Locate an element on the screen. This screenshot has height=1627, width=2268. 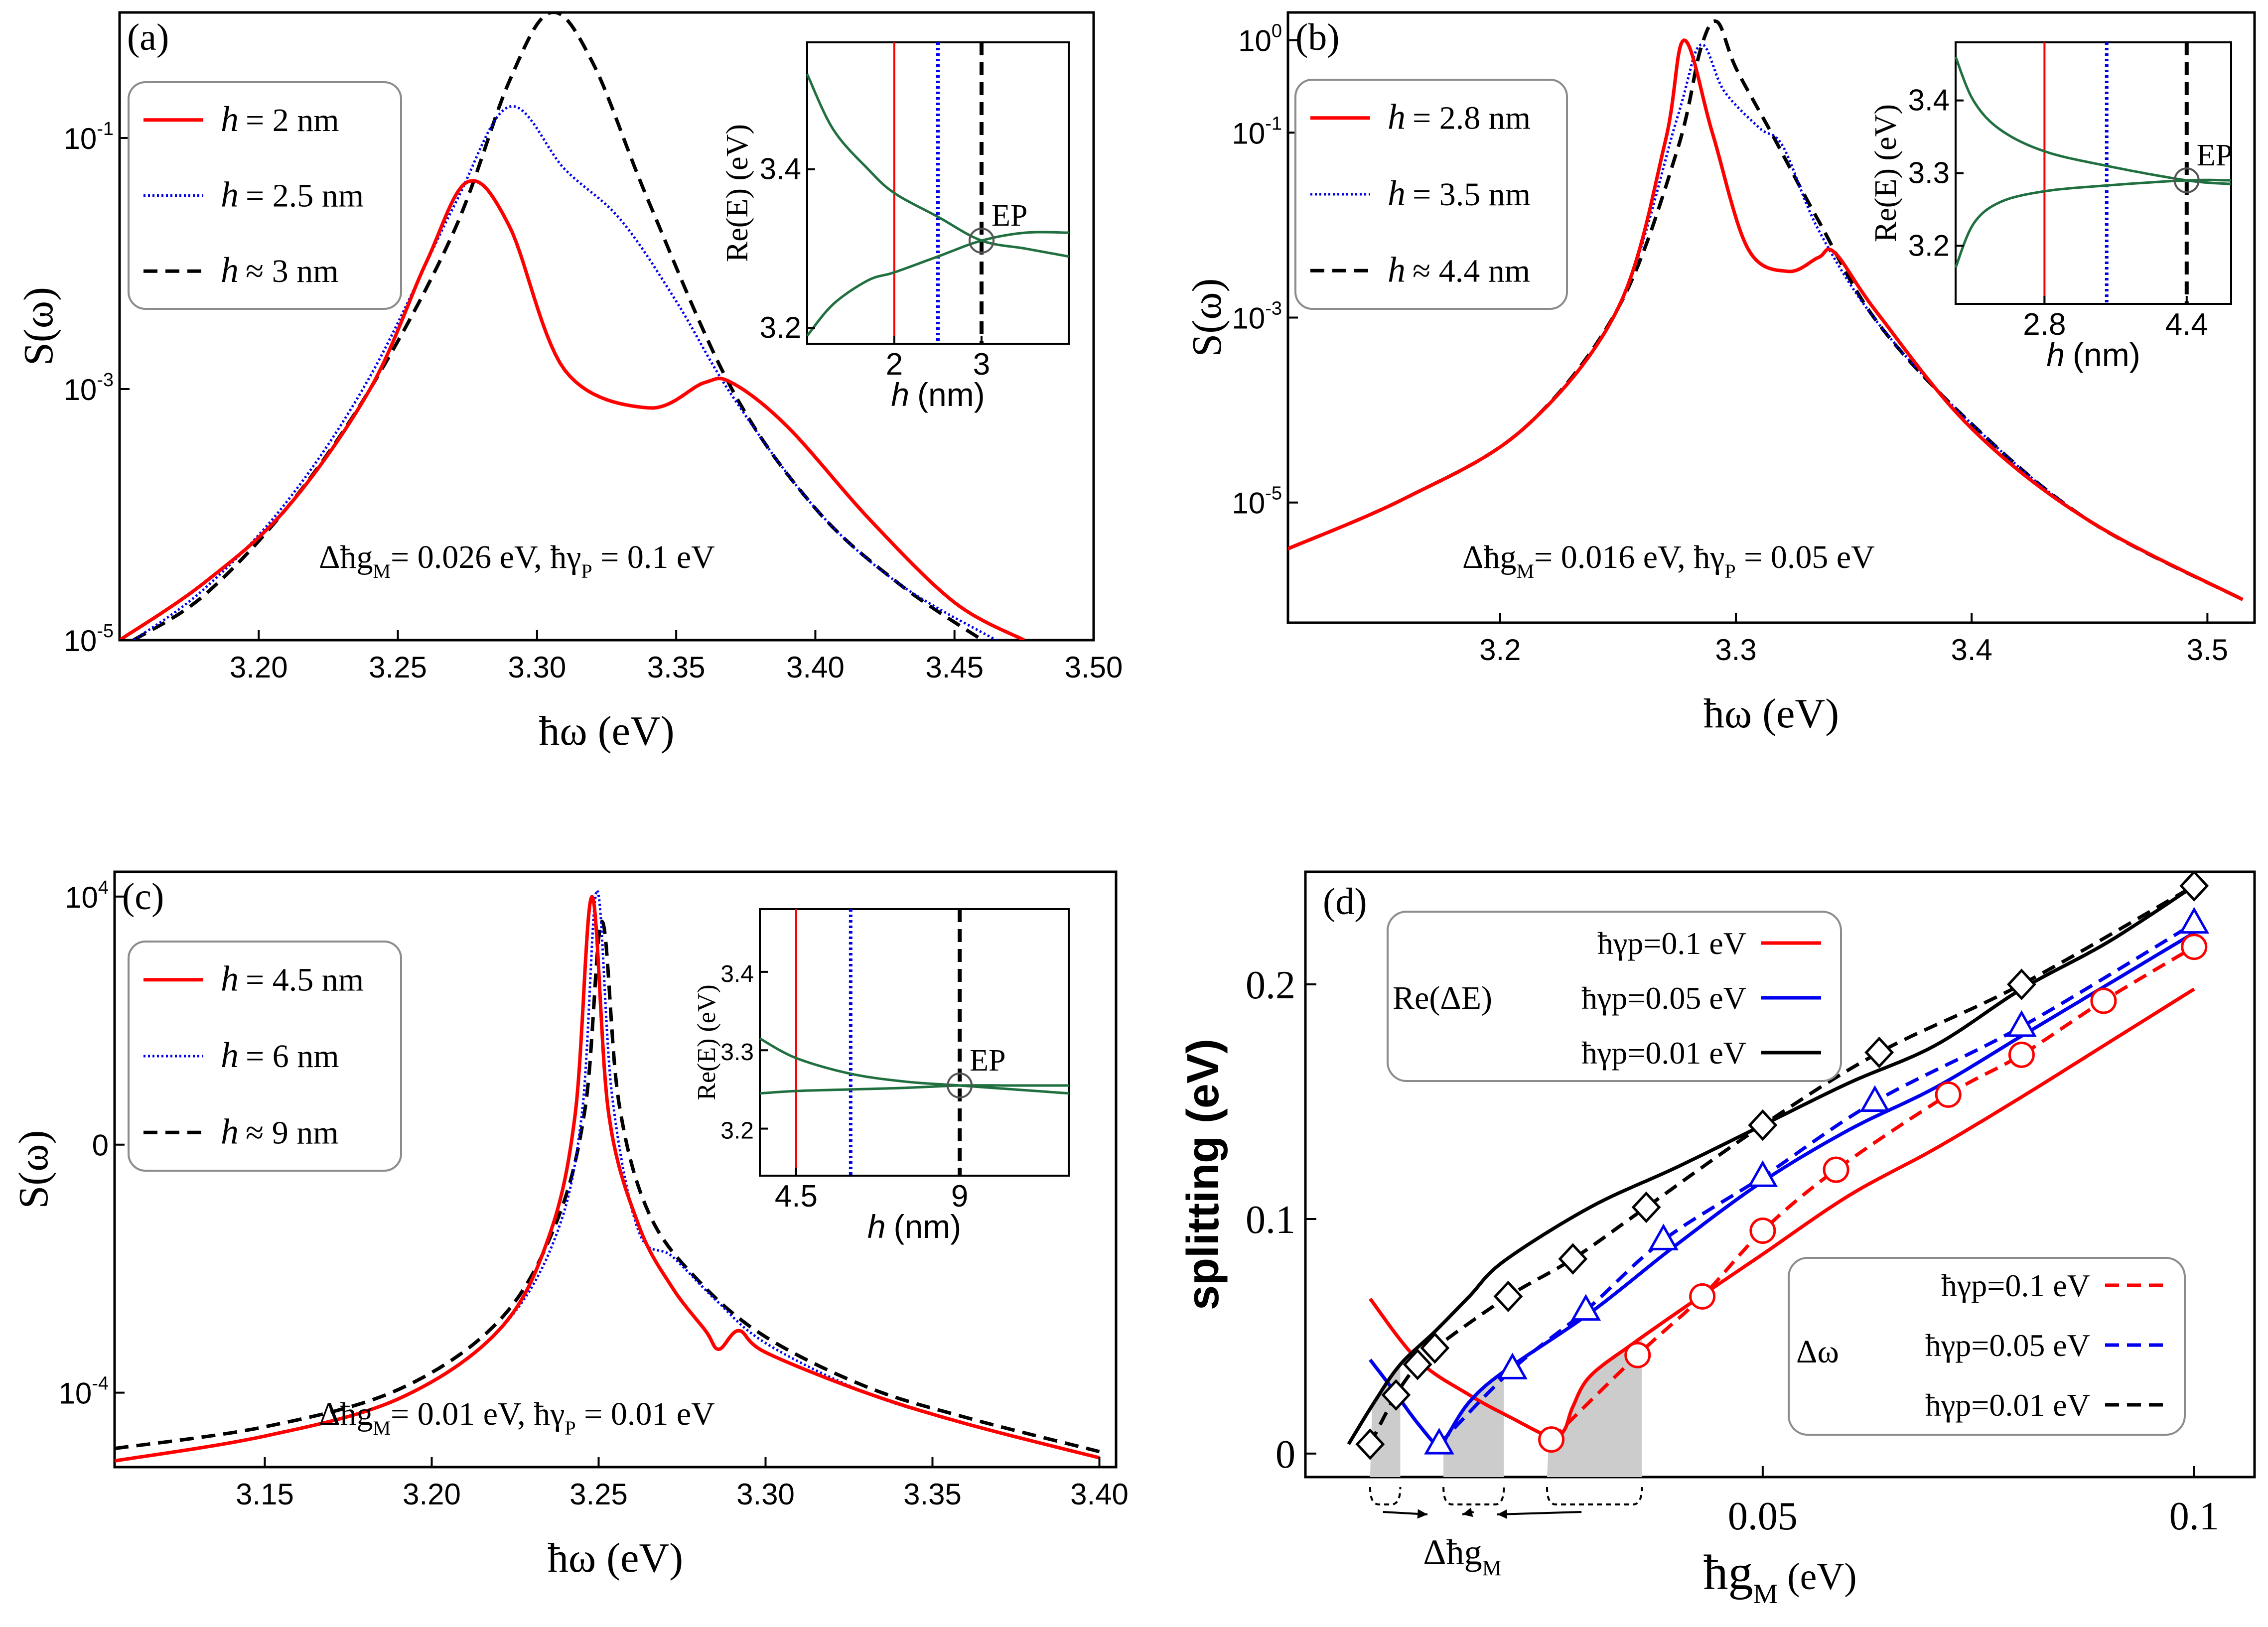
inset-x-tick-label: 2.8 is located at coordinates (2045, 324).